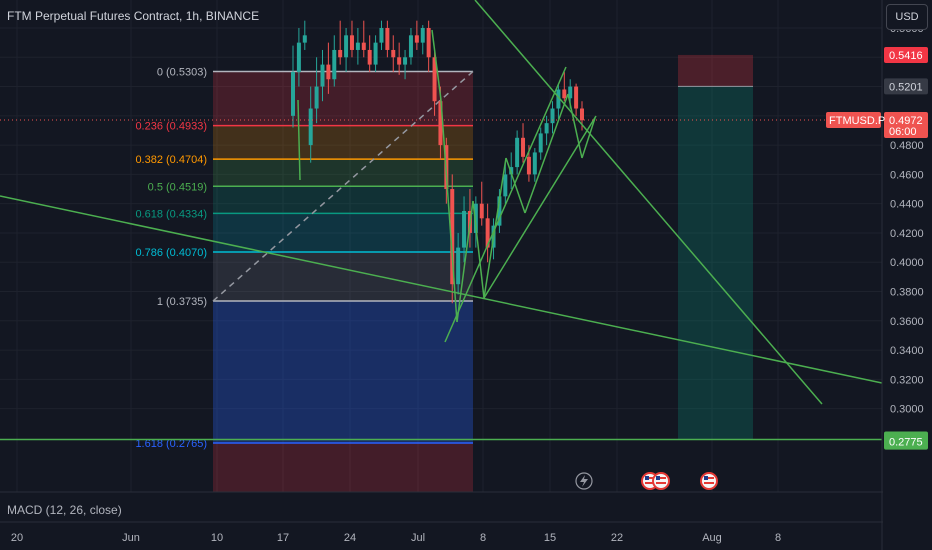 The image size is (932, 550). Describe the element at coordinates (171, 160) in the screenshot. I see `fib-level-label: 0.382 (0.4704)` at that location.